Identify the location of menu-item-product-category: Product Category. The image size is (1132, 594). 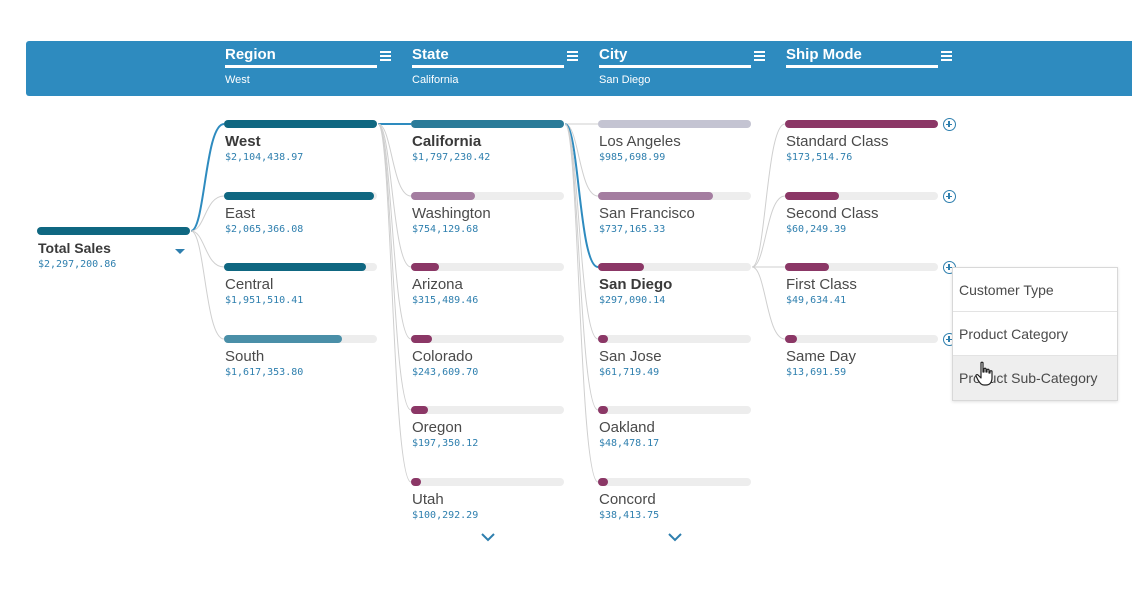
(1035, 334).